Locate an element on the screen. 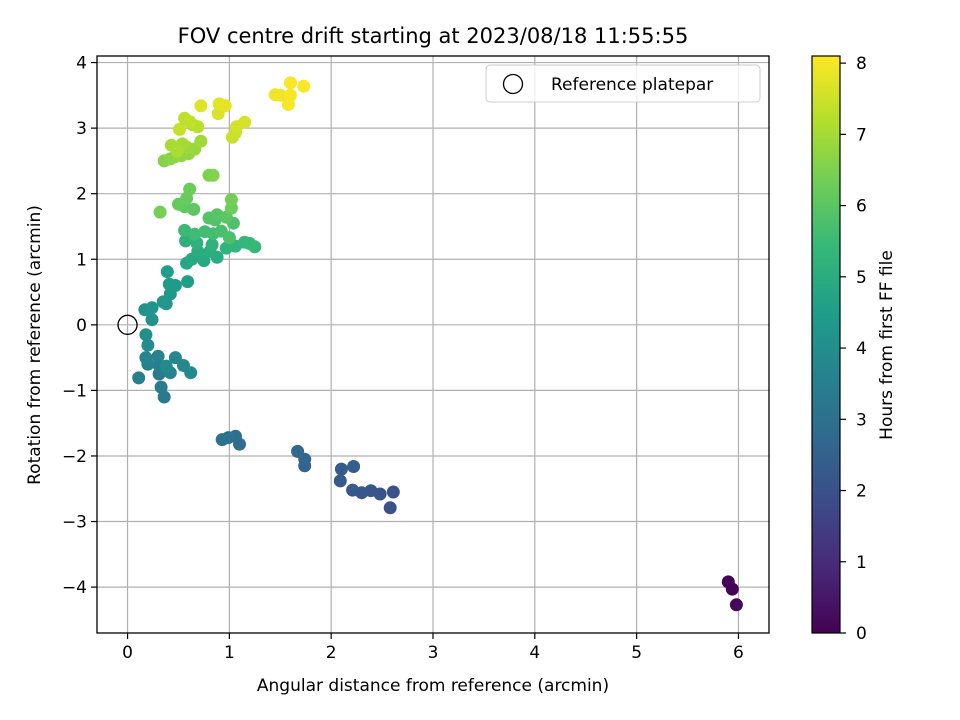 Image resolution: width=960 pixels, height=720 pixels. colorbar-tick-label: 6 is located at coordinates (861, 207).